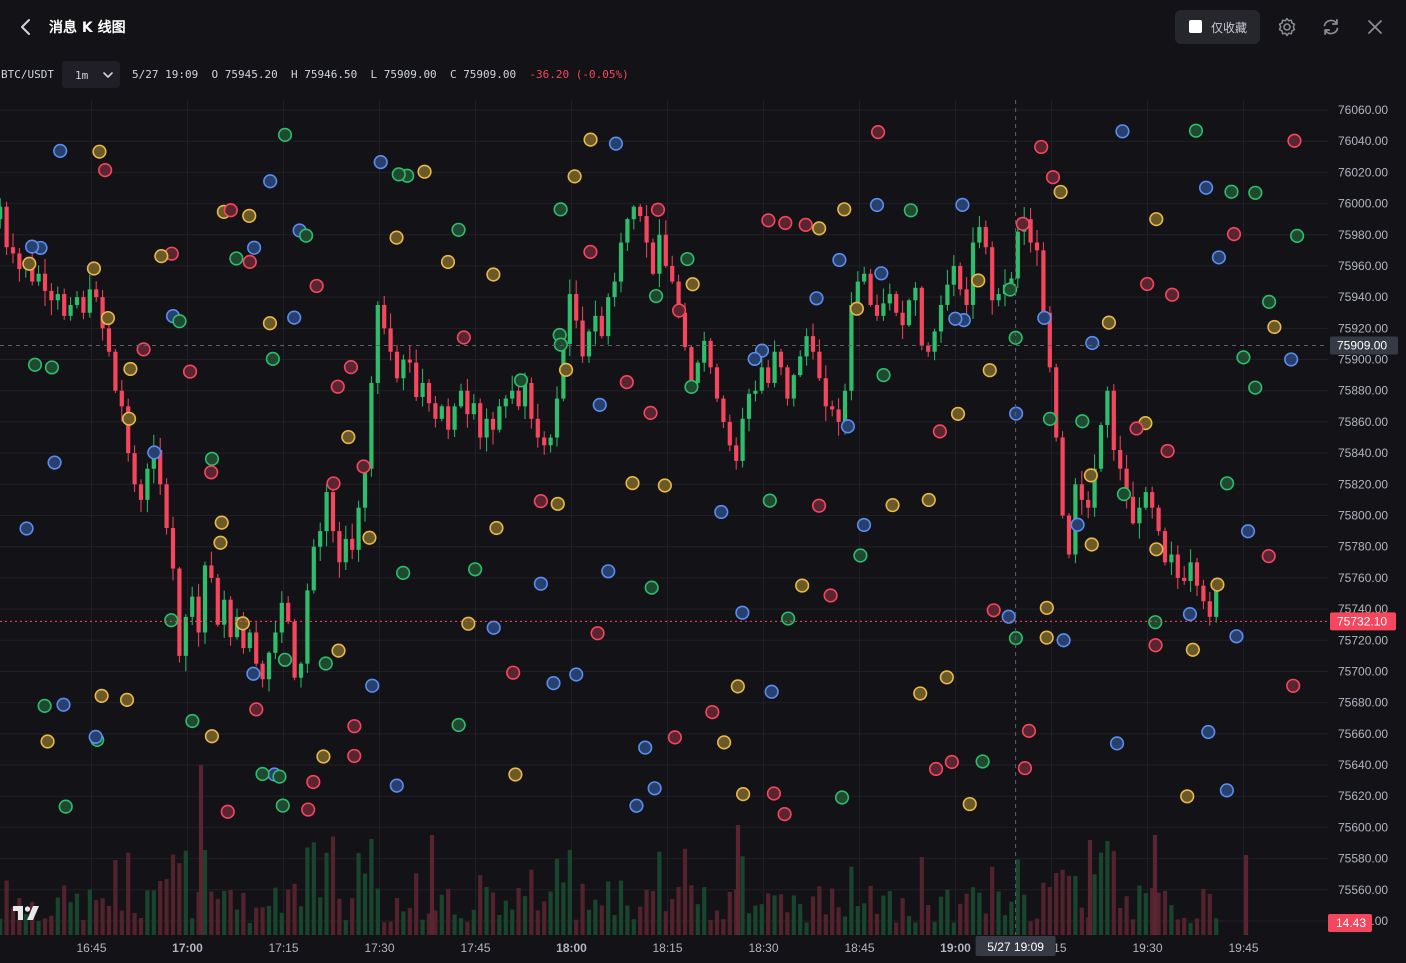 The image size is (1406, 963). Describe the element at coordinates (1195, 26) in the screenshot. I see `favorites-checkbox` at that location.